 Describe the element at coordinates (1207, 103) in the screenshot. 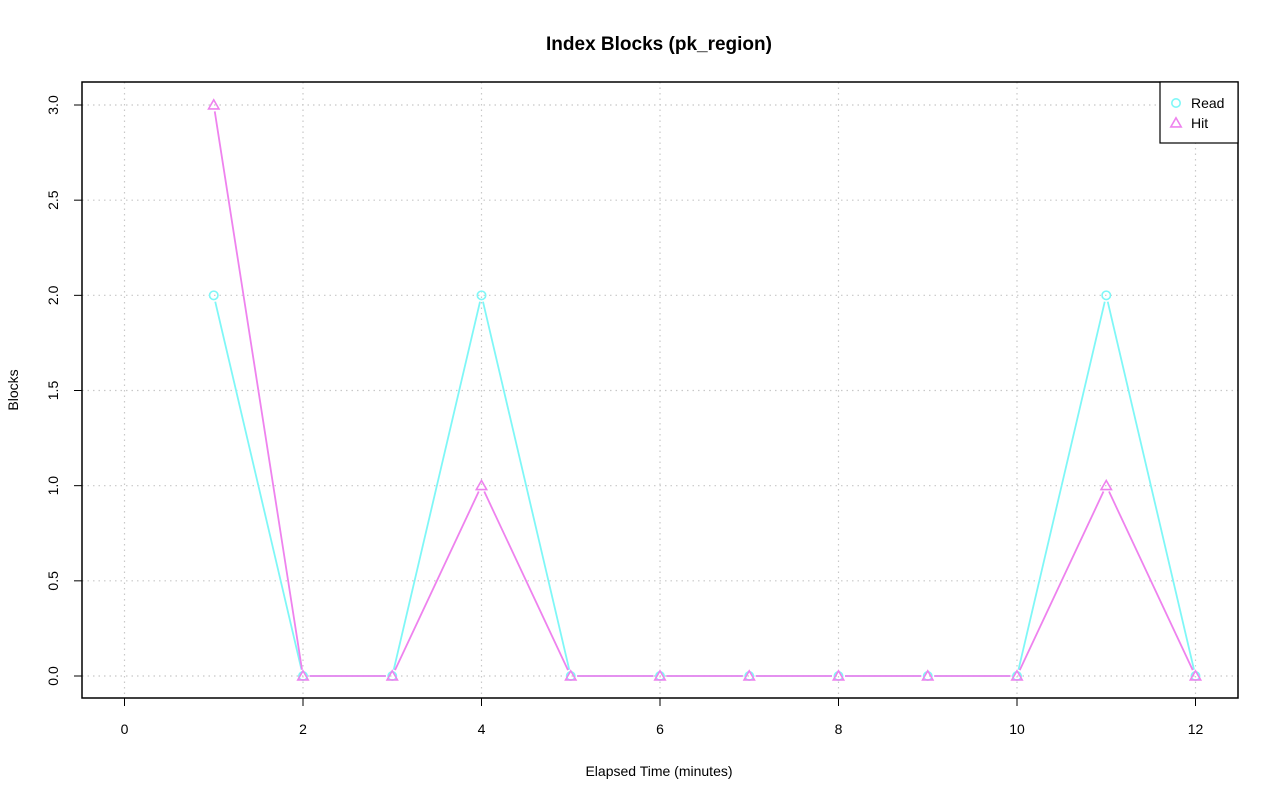

I see `legend-label: Read` at that location.